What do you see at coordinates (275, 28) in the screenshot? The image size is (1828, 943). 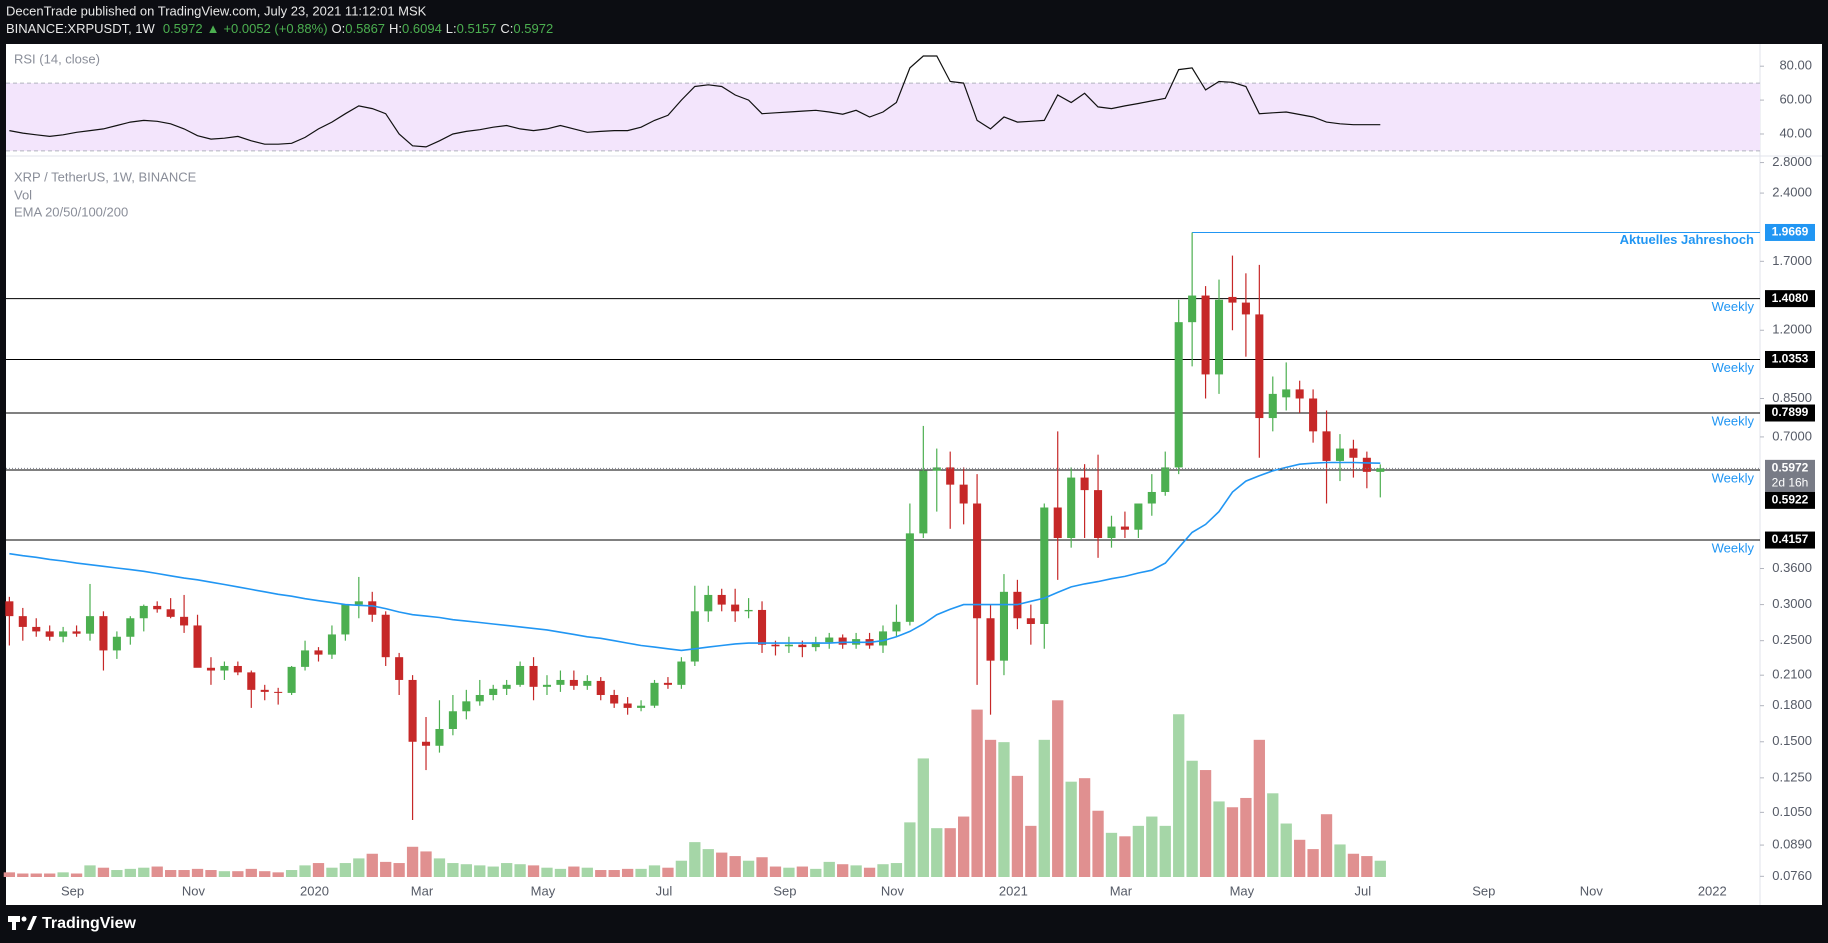 I see `change: +0.0052 (+0.88%)` at bounding box center [275, 28].